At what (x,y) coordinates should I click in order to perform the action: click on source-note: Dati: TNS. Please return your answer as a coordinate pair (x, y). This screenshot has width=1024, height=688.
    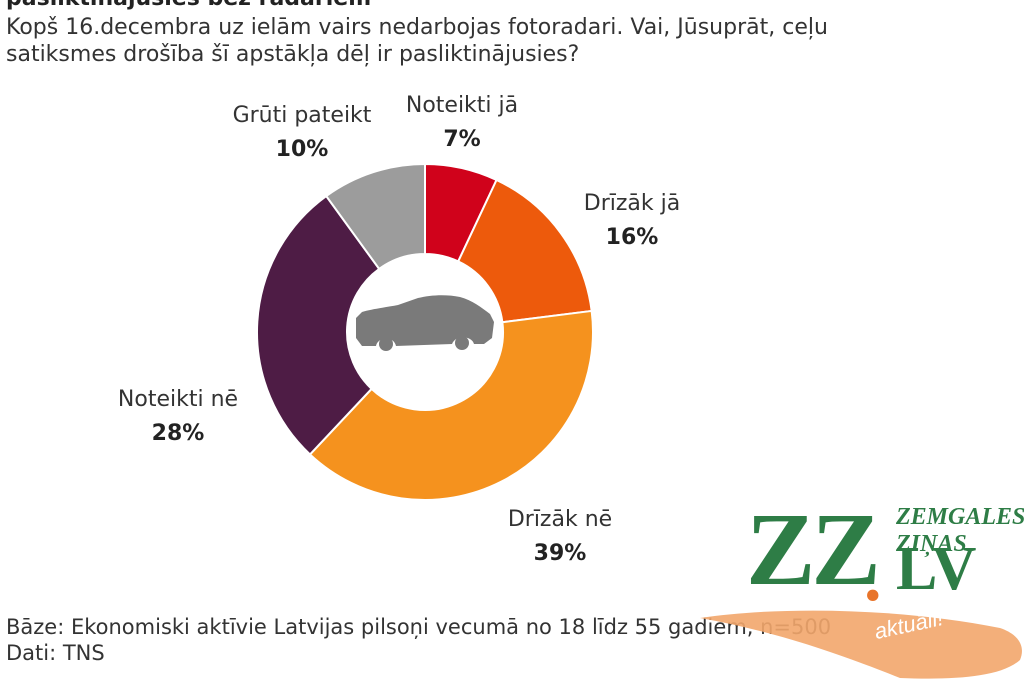
    Looking at the image, I should click on (55, 653).